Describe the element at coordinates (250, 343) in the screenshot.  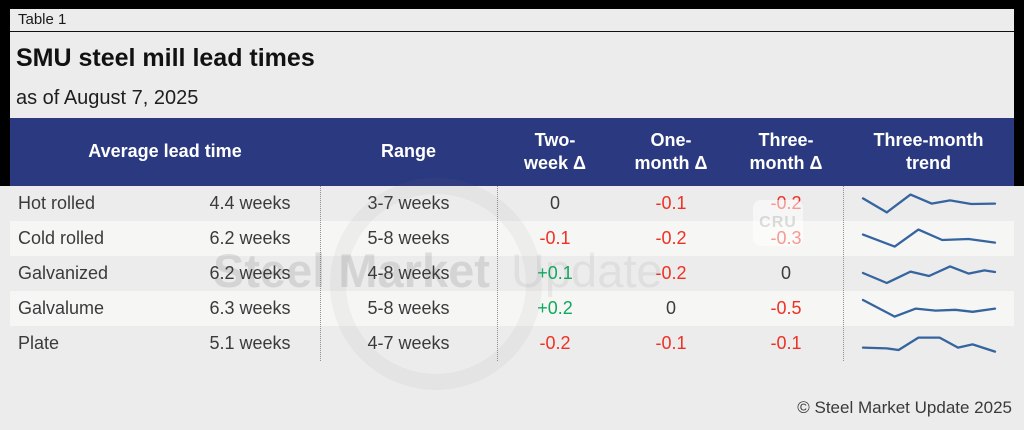
I see `avg-lead-time-cell: 5.1 weeks` at that location.